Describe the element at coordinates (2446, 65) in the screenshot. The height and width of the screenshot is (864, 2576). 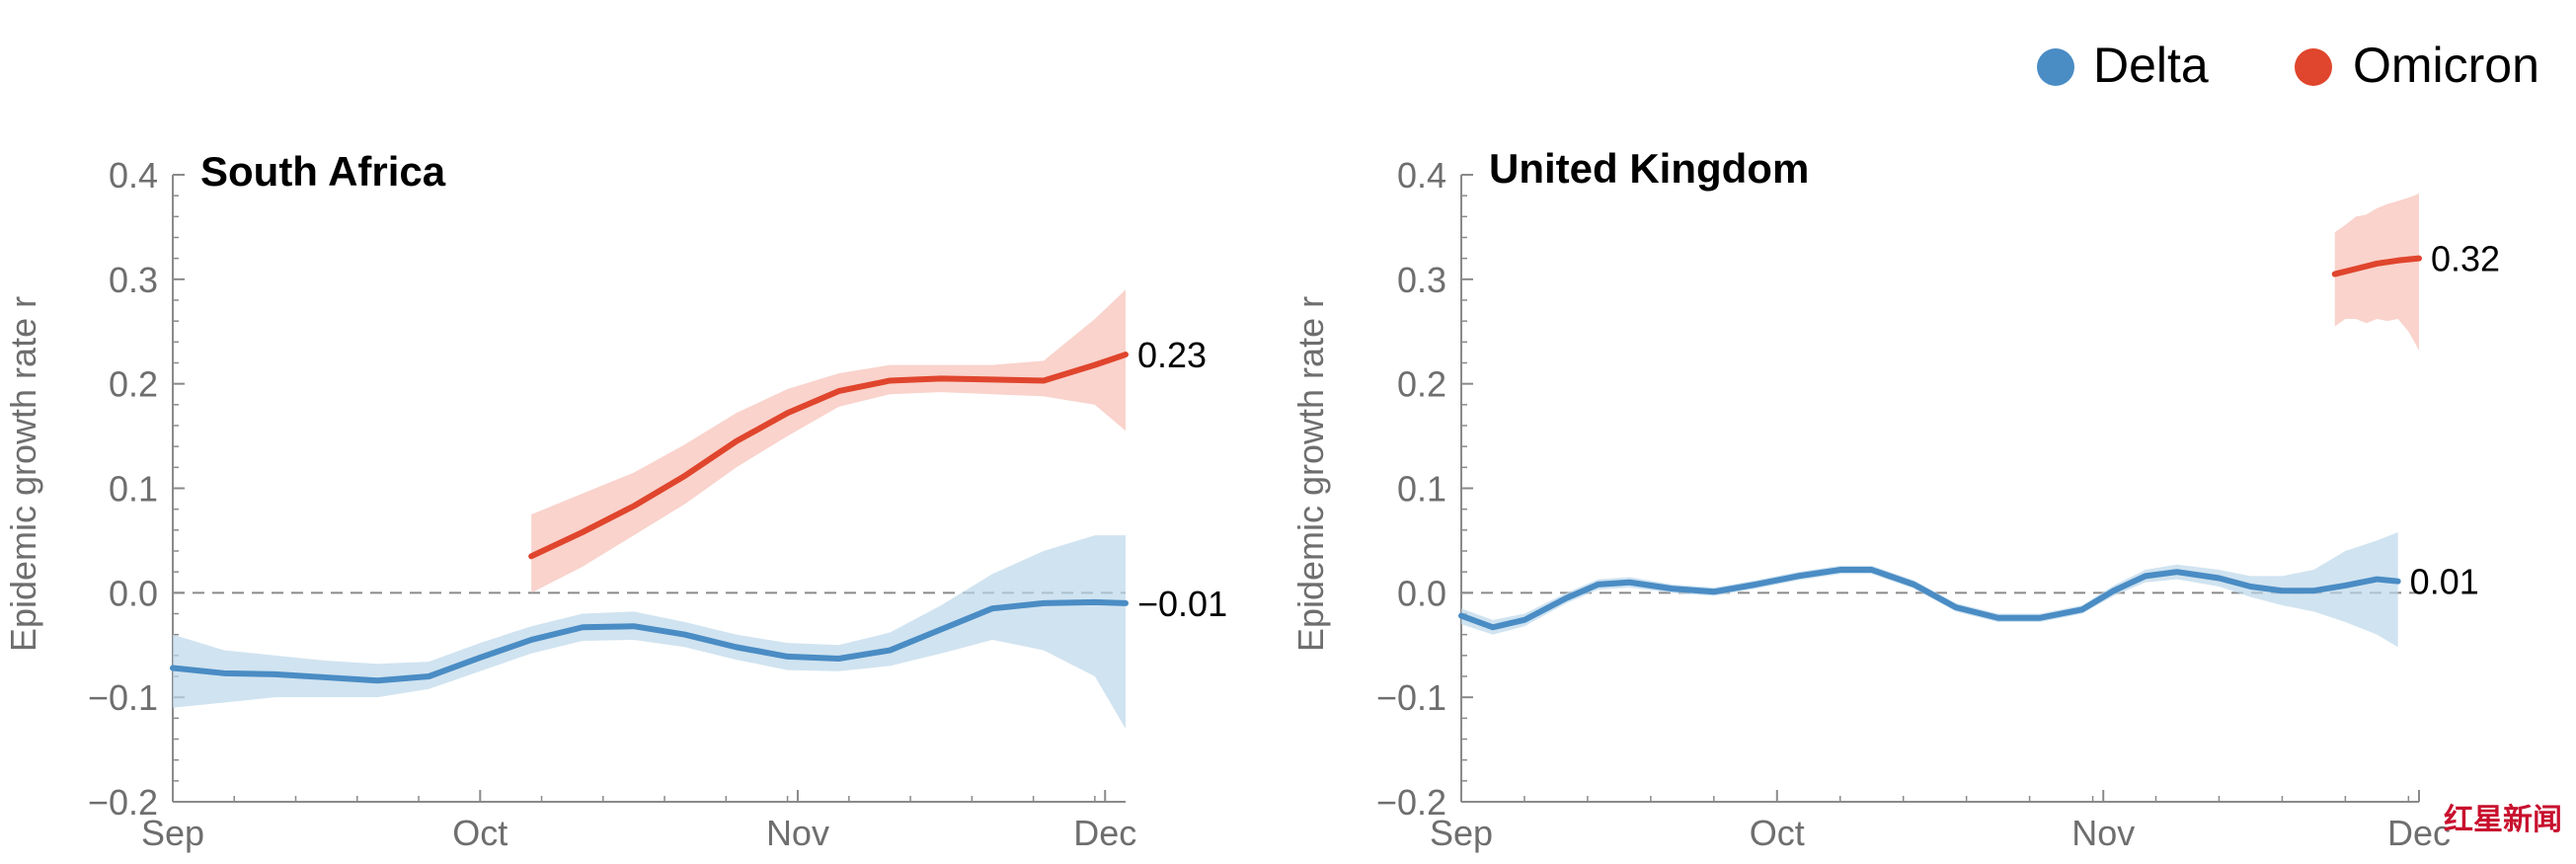
I see `legend-omicron-label: Omicron` at that location.